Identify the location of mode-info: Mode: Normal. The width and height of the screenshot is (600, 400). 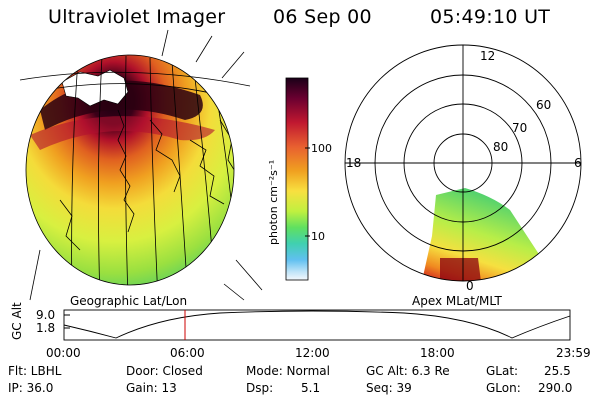
(288, 371).